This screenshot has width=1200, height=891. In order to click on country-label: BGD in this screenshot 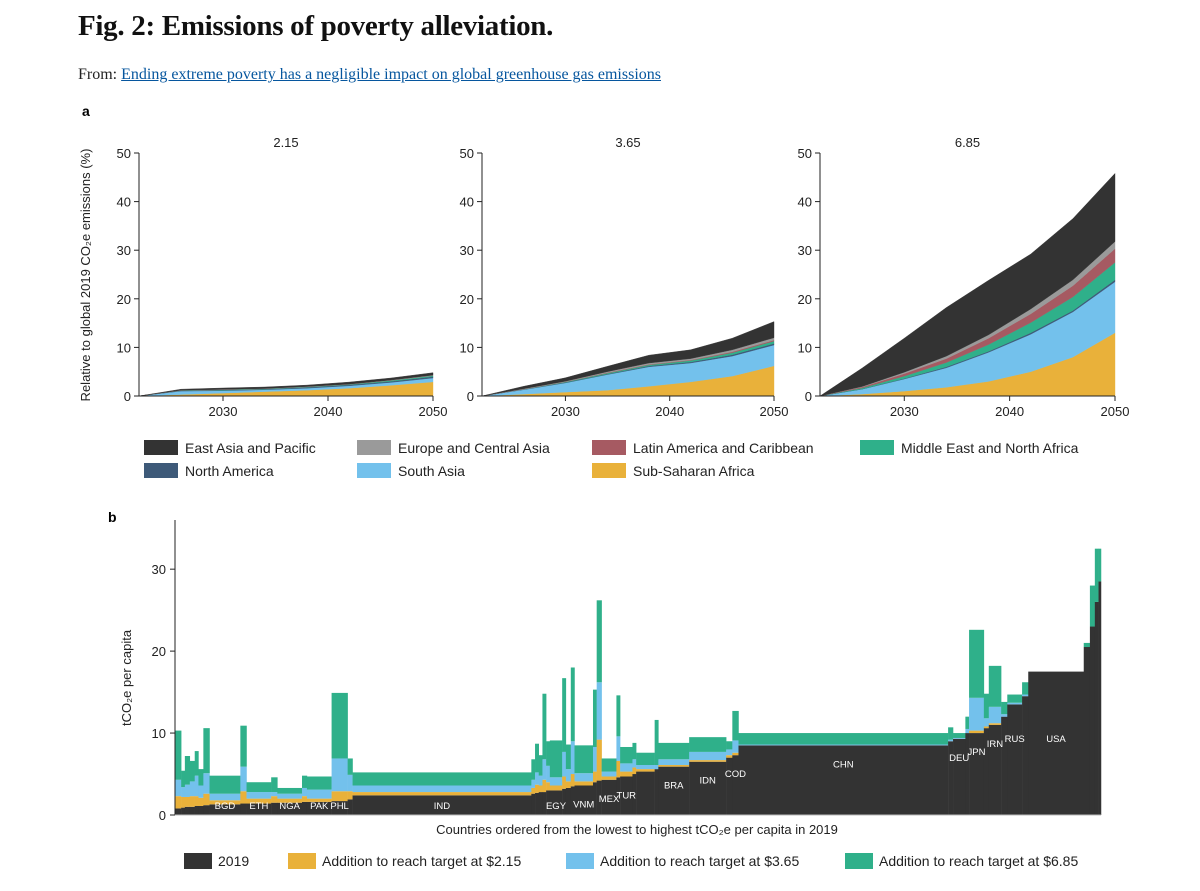, I will do `click(225, 806)`.